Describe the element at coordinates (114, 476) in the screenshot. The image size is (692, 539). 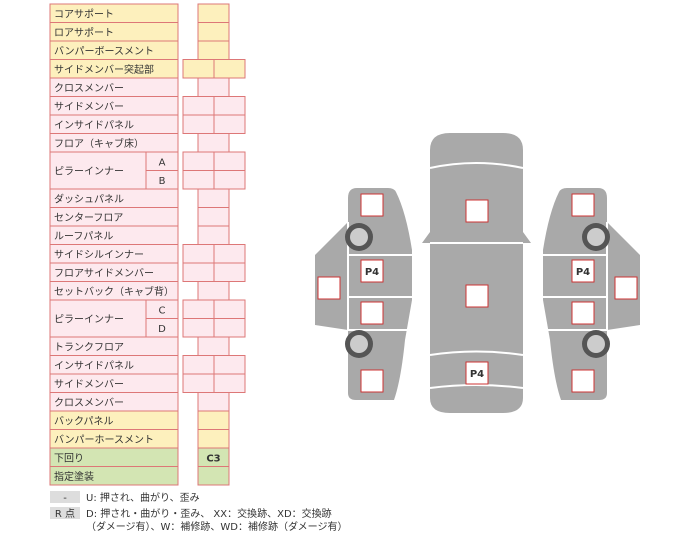
I see `row-label-cell` at that location.